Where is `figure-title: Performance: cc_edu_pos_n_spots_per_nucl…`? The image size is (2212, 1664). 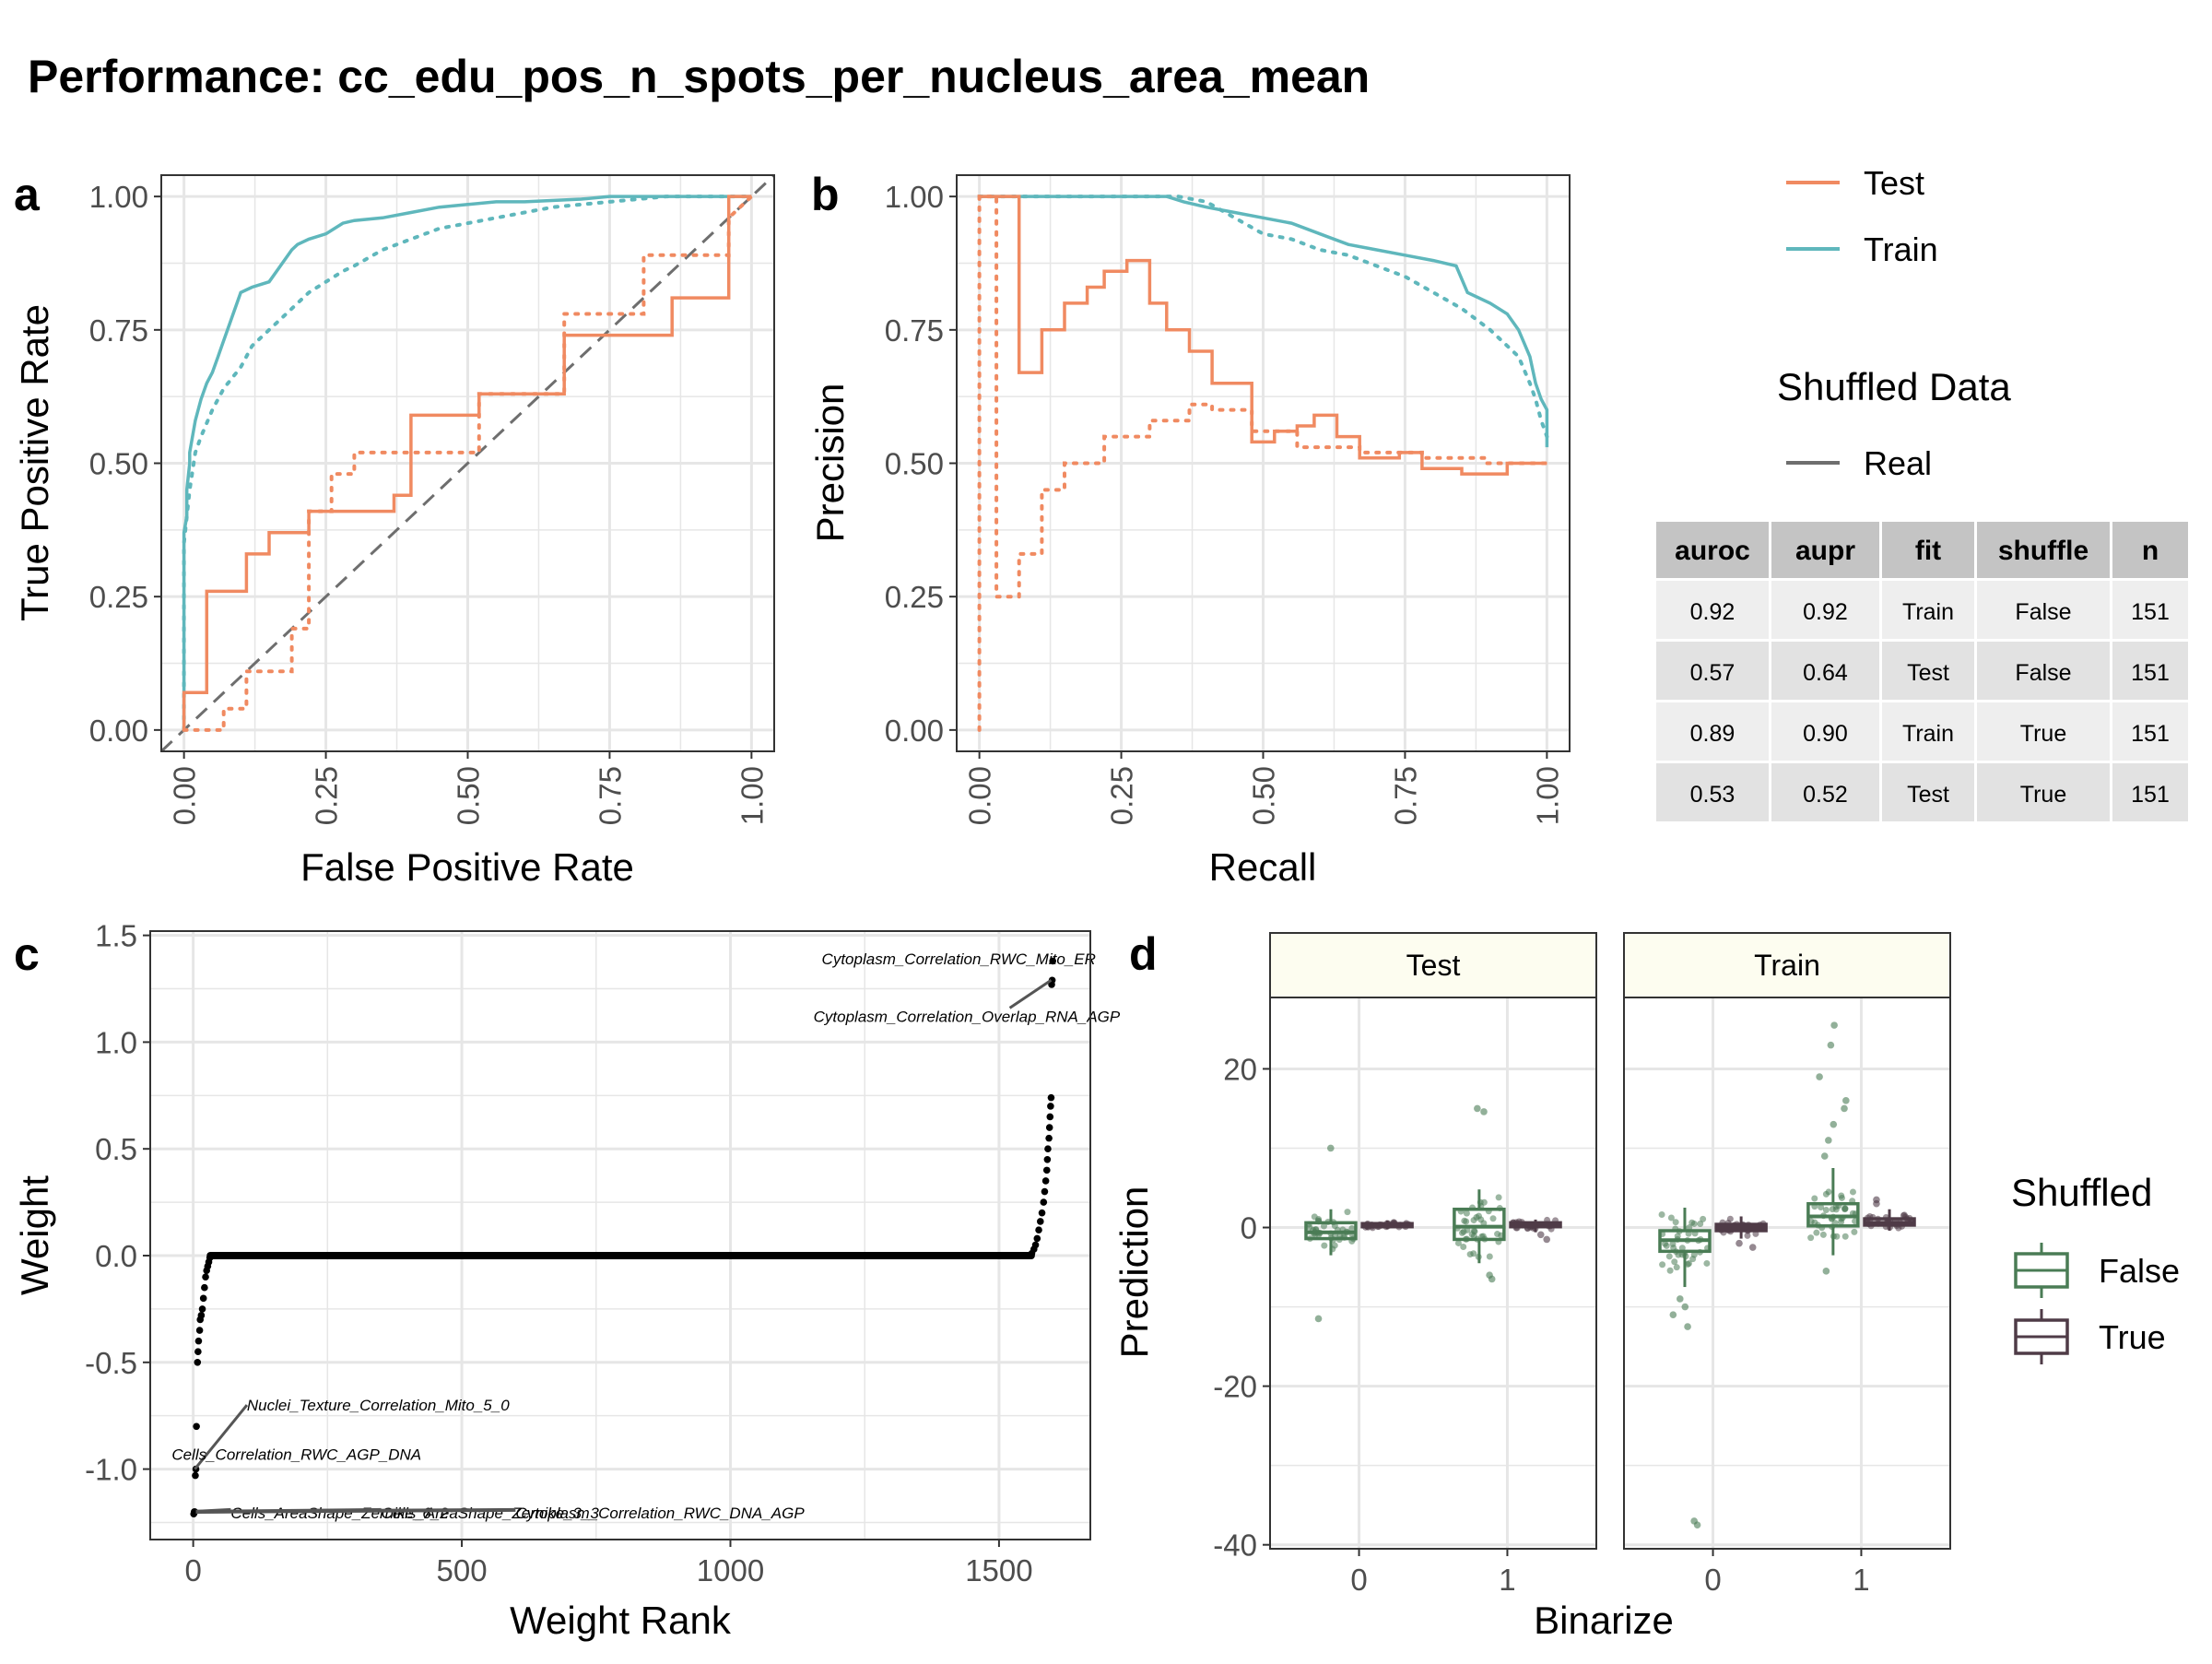
figure-title: Performance: cc_edu_pos_n_spots_per_nucl… is located at coordinates (699, 76).